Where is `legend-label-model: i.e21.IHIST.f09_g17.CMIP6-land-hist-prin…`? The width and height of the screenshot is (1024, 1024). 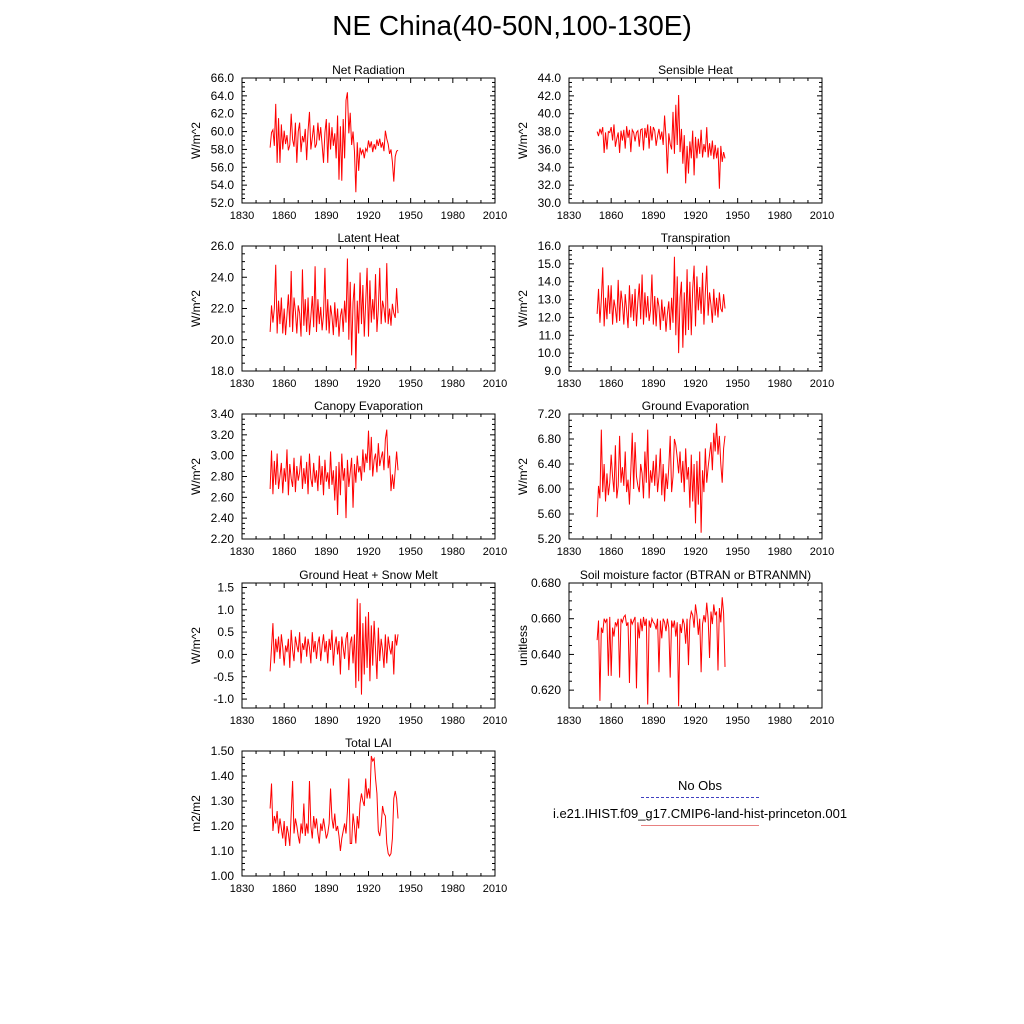 legend-label-model: i.e21.IHIST.f09_g17.CMIP6-land-hist-prin… is located at coordinates (700, 813).